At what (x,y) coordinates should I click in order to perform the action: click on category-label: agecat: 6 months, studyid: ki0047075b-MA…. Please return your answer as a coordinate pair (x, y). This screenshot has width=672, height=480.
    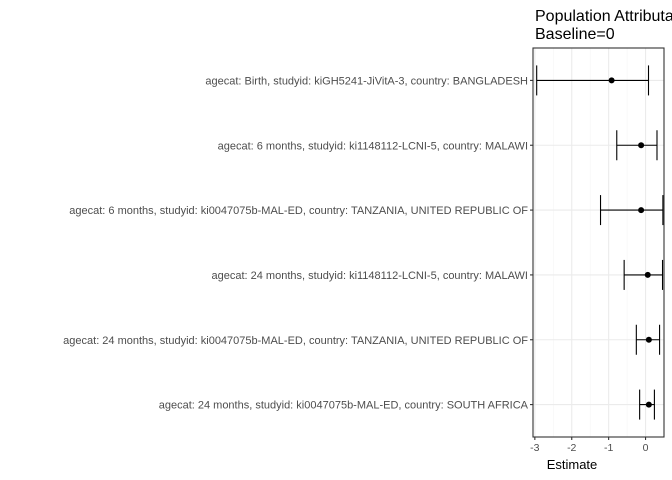
    Looking at the image, I should click on (298, 211).